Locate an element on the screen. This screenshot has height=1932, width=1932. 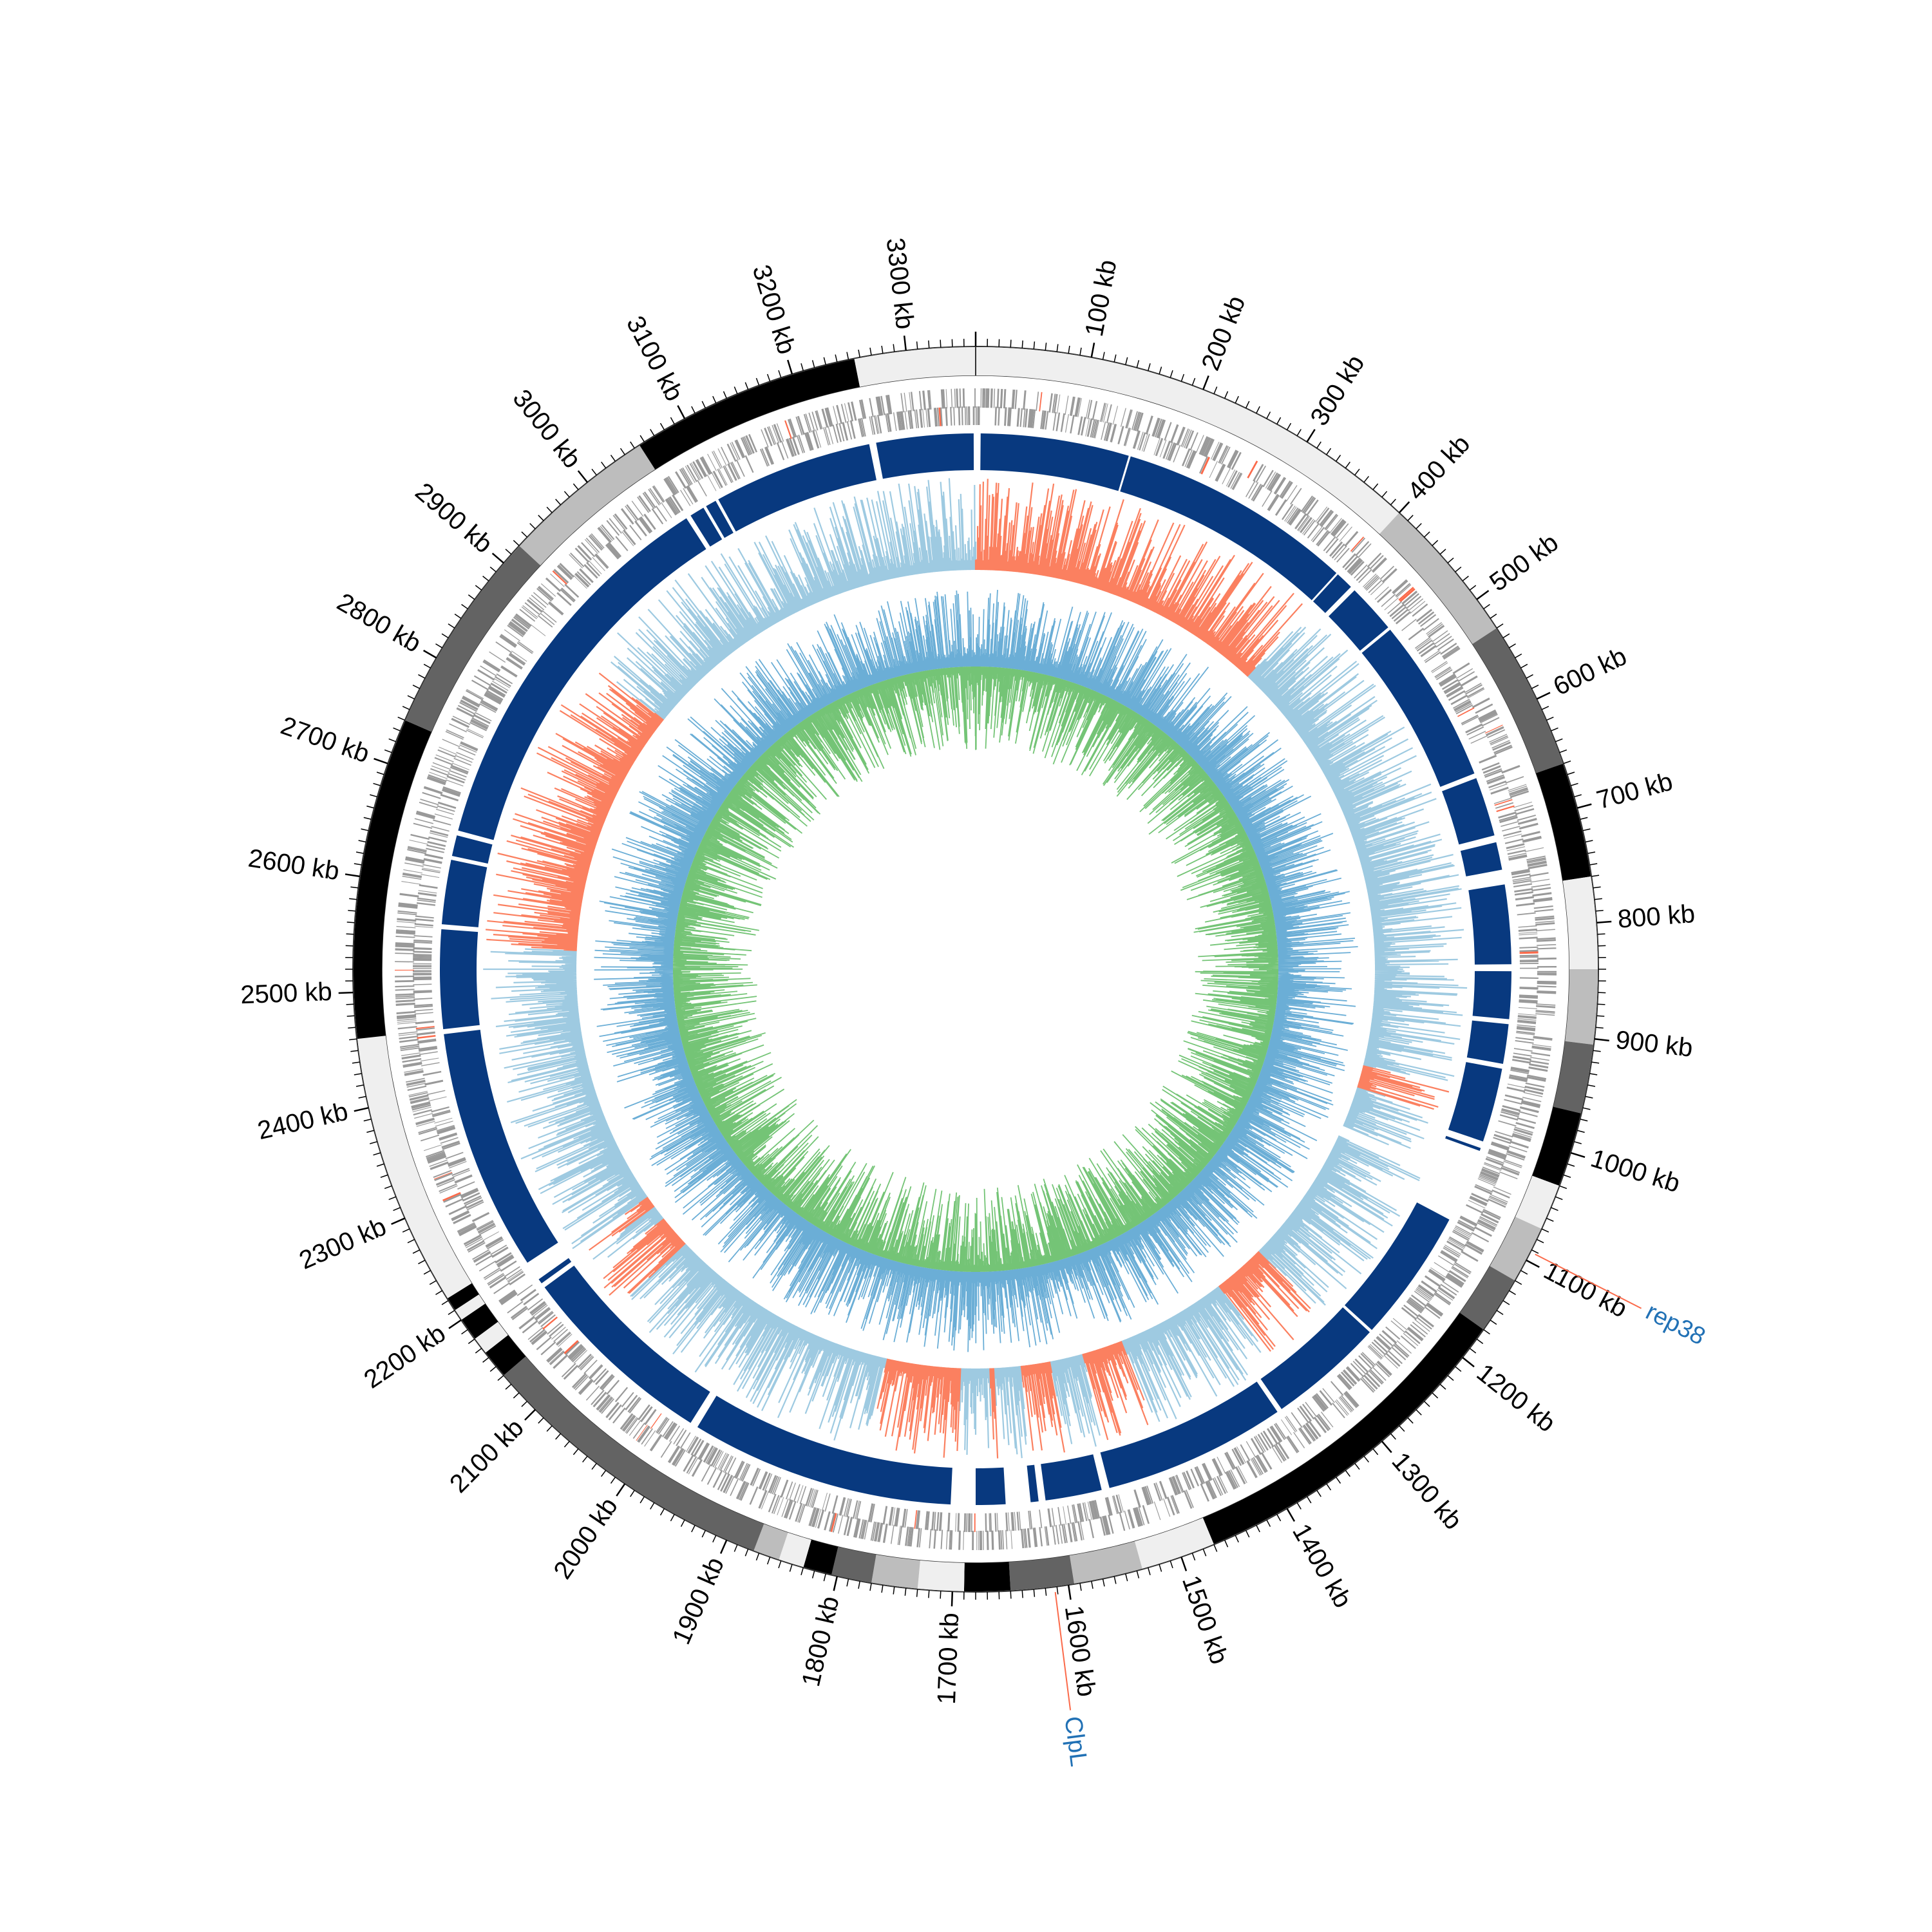
kb-tick-label: 3000 kb is located at coordinates (546, 429).